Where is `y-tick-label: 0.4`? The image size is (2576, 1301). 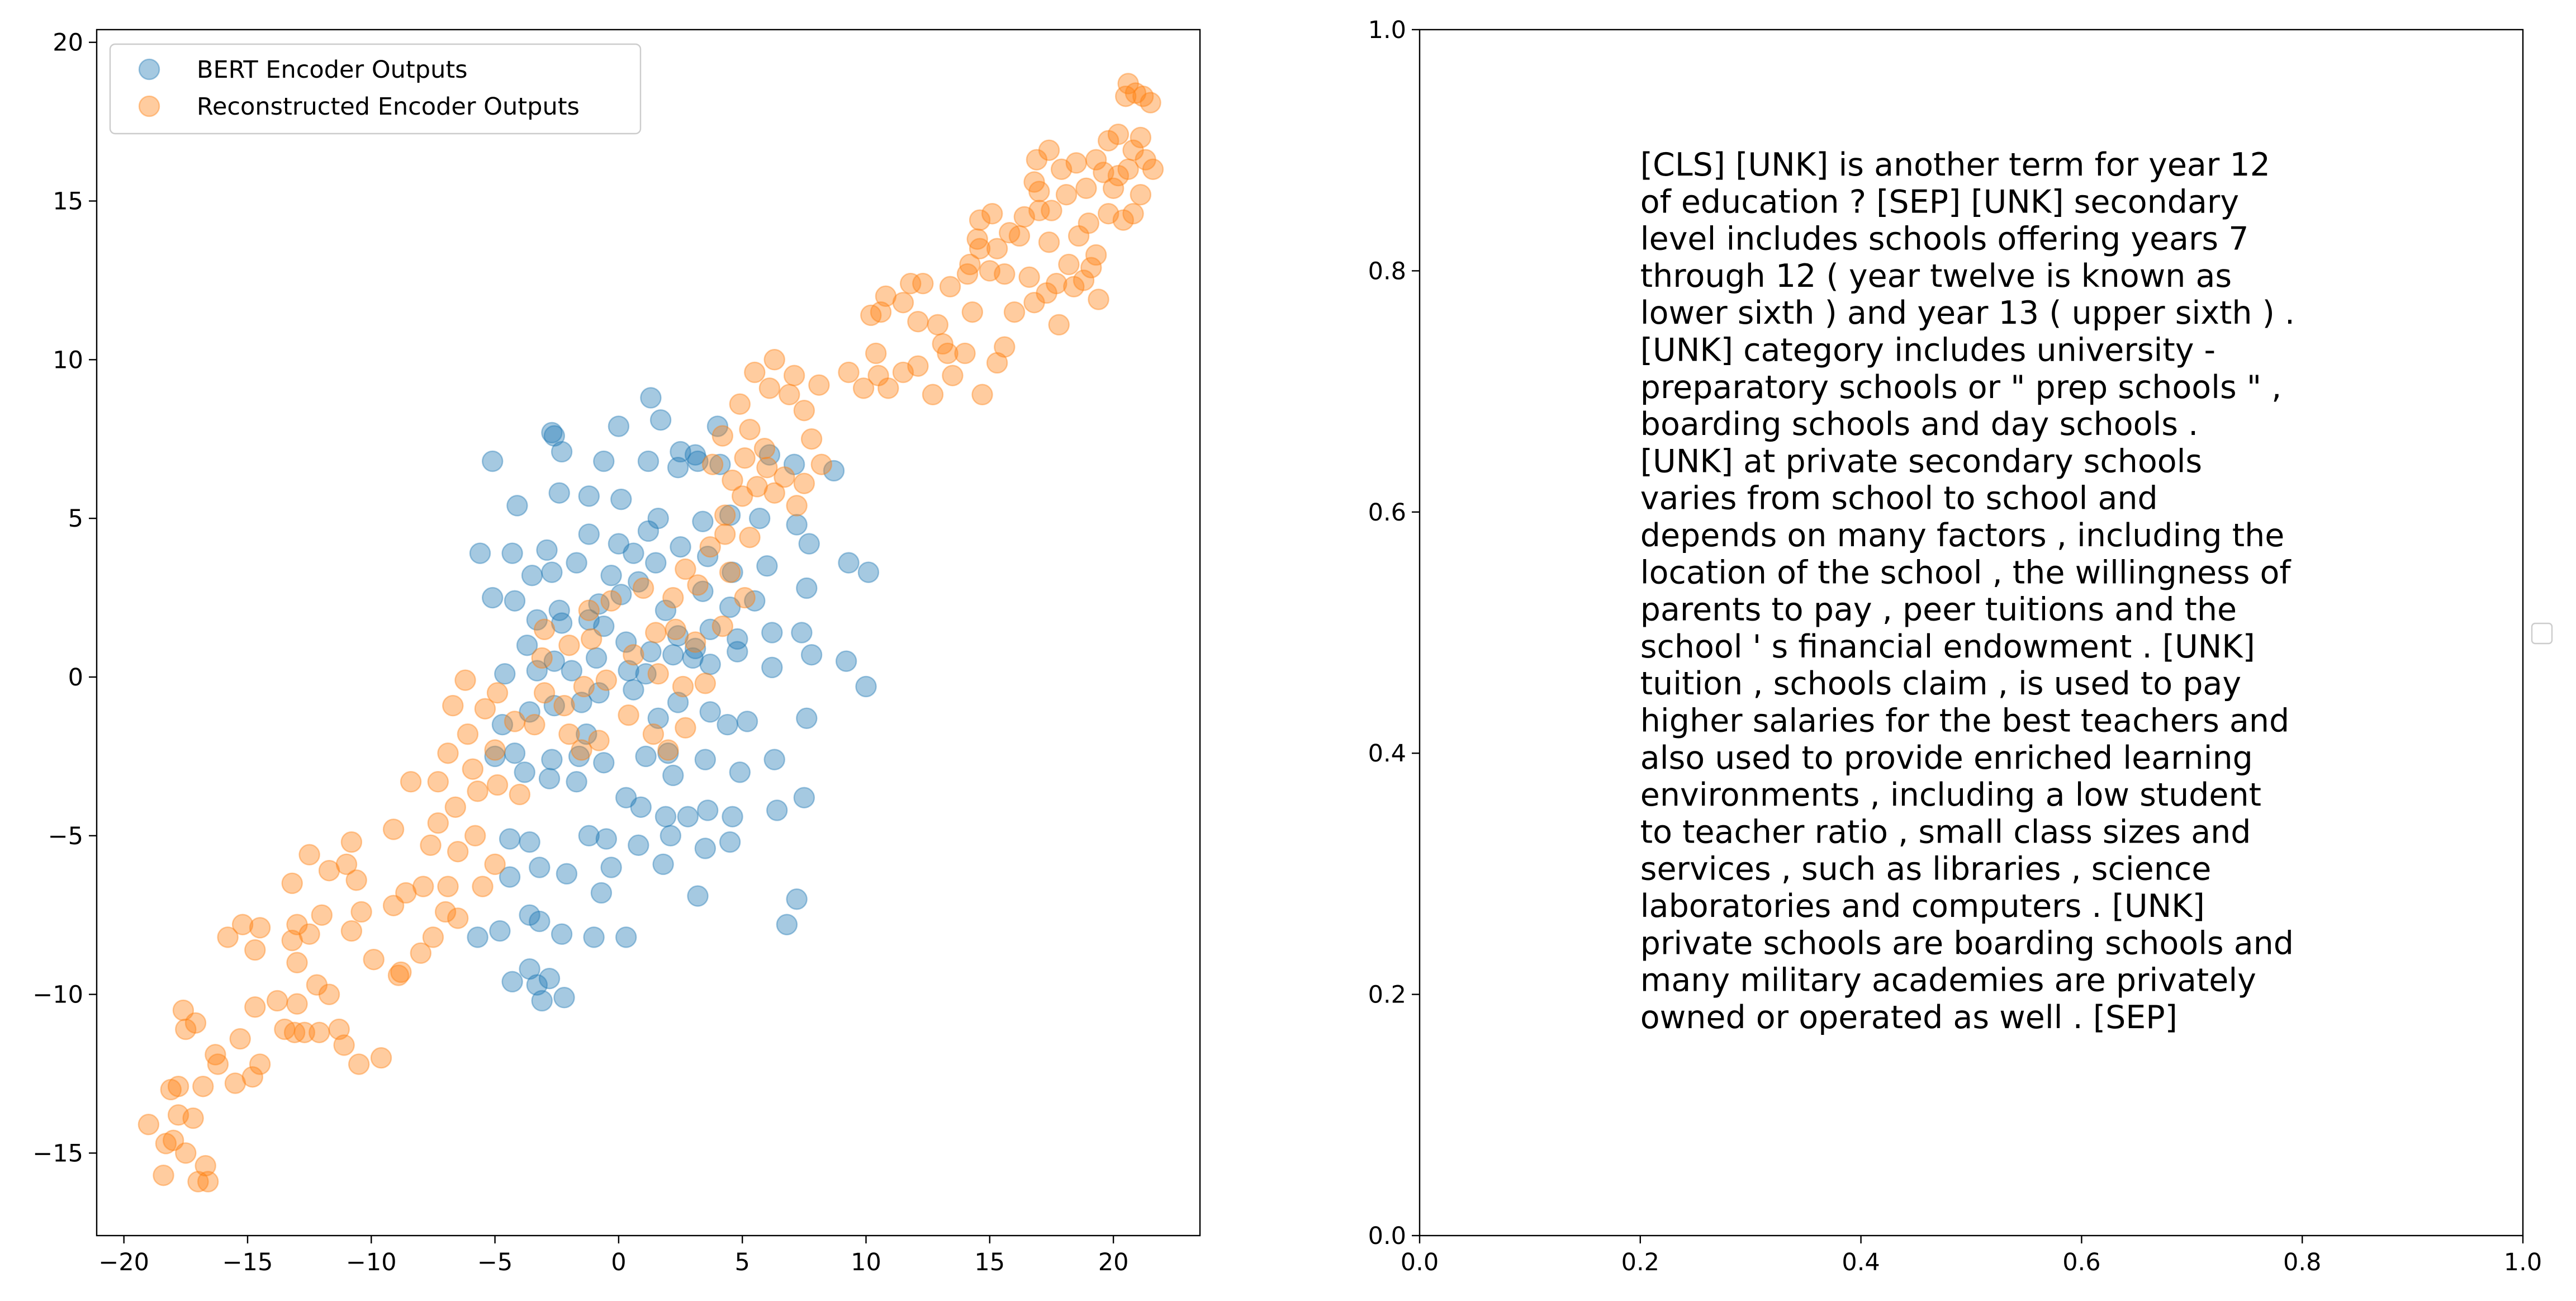
y-tick-label: 0.4 is located at coordinates (1387, 754).